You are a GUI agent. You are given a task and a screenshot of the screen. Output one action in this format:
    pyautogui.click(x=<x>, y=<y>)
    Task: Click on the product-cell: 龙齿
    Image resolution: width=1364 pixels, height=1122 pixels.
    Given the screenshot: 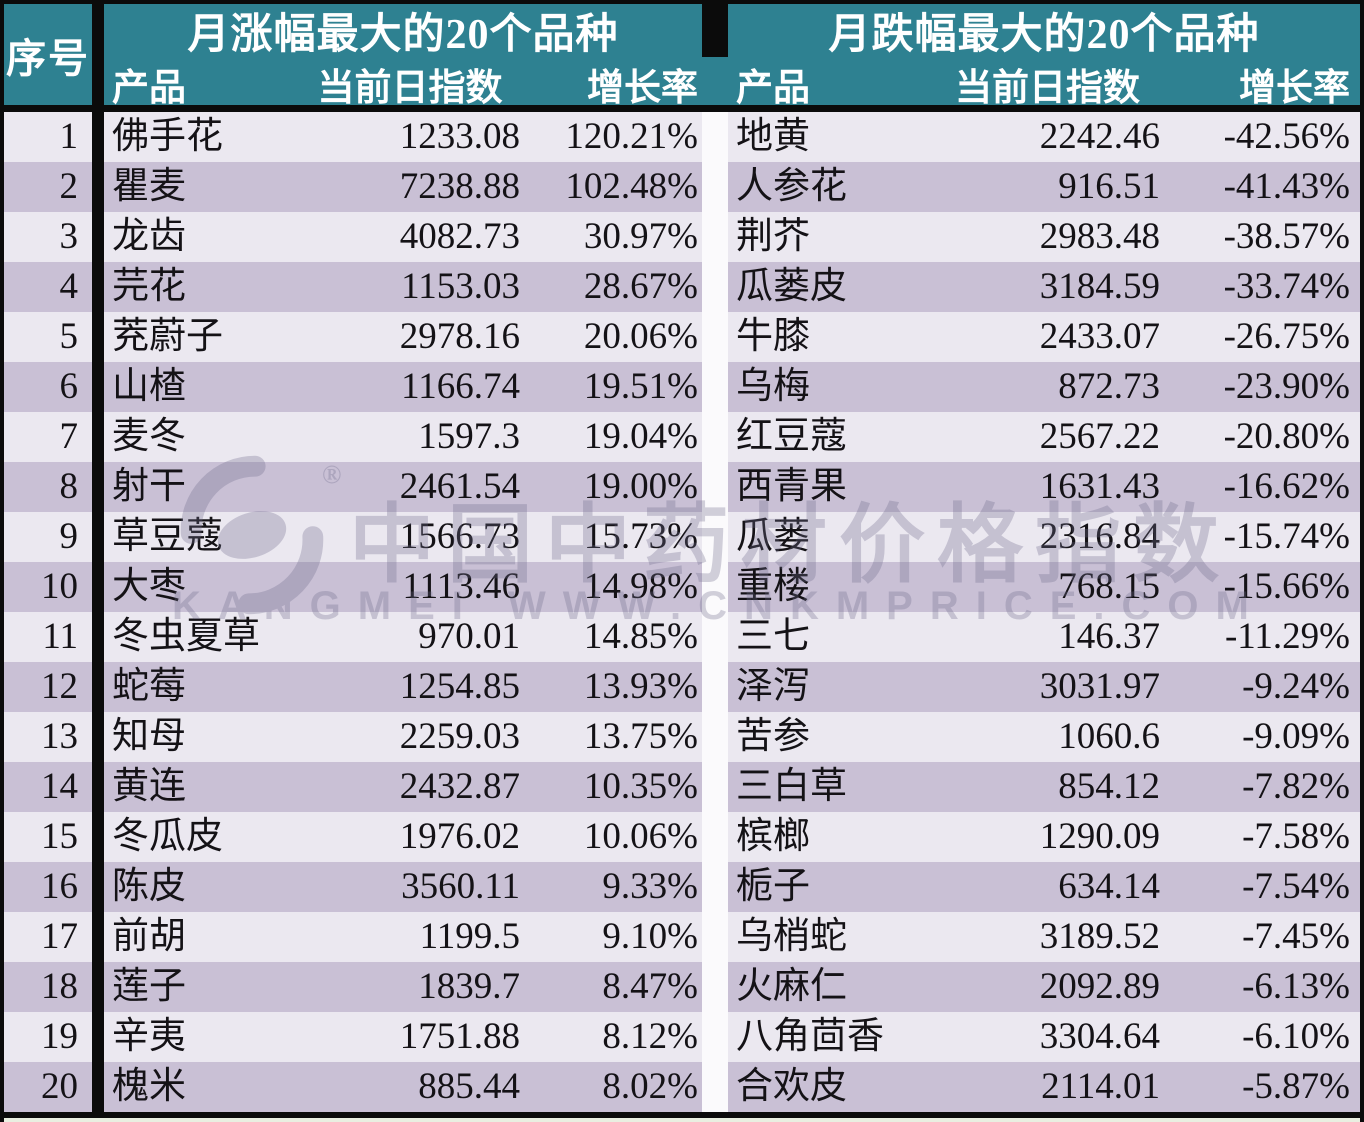 What is the action you would take?
    pyautogui.click(x=149, y=236)
    